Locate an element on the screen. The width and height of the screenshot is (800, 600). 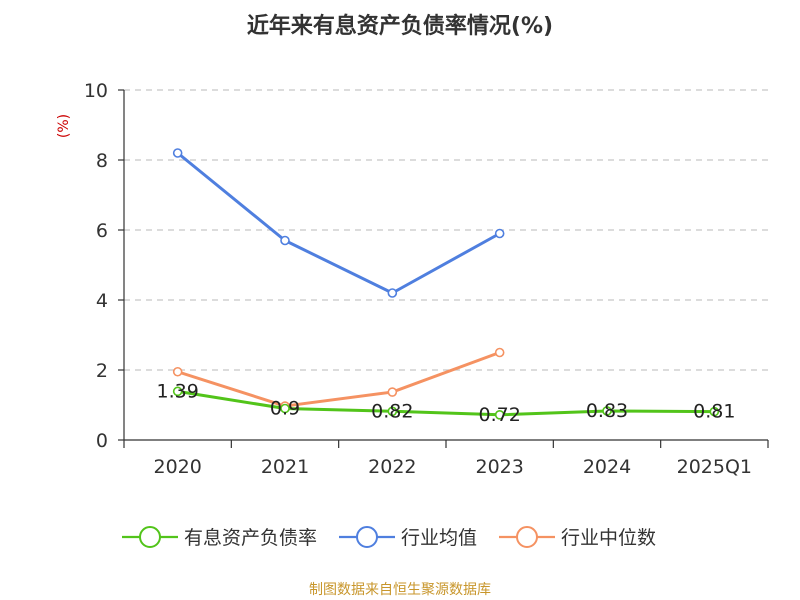
x-tick-label: 2024 is located at coordinates (607, 467).